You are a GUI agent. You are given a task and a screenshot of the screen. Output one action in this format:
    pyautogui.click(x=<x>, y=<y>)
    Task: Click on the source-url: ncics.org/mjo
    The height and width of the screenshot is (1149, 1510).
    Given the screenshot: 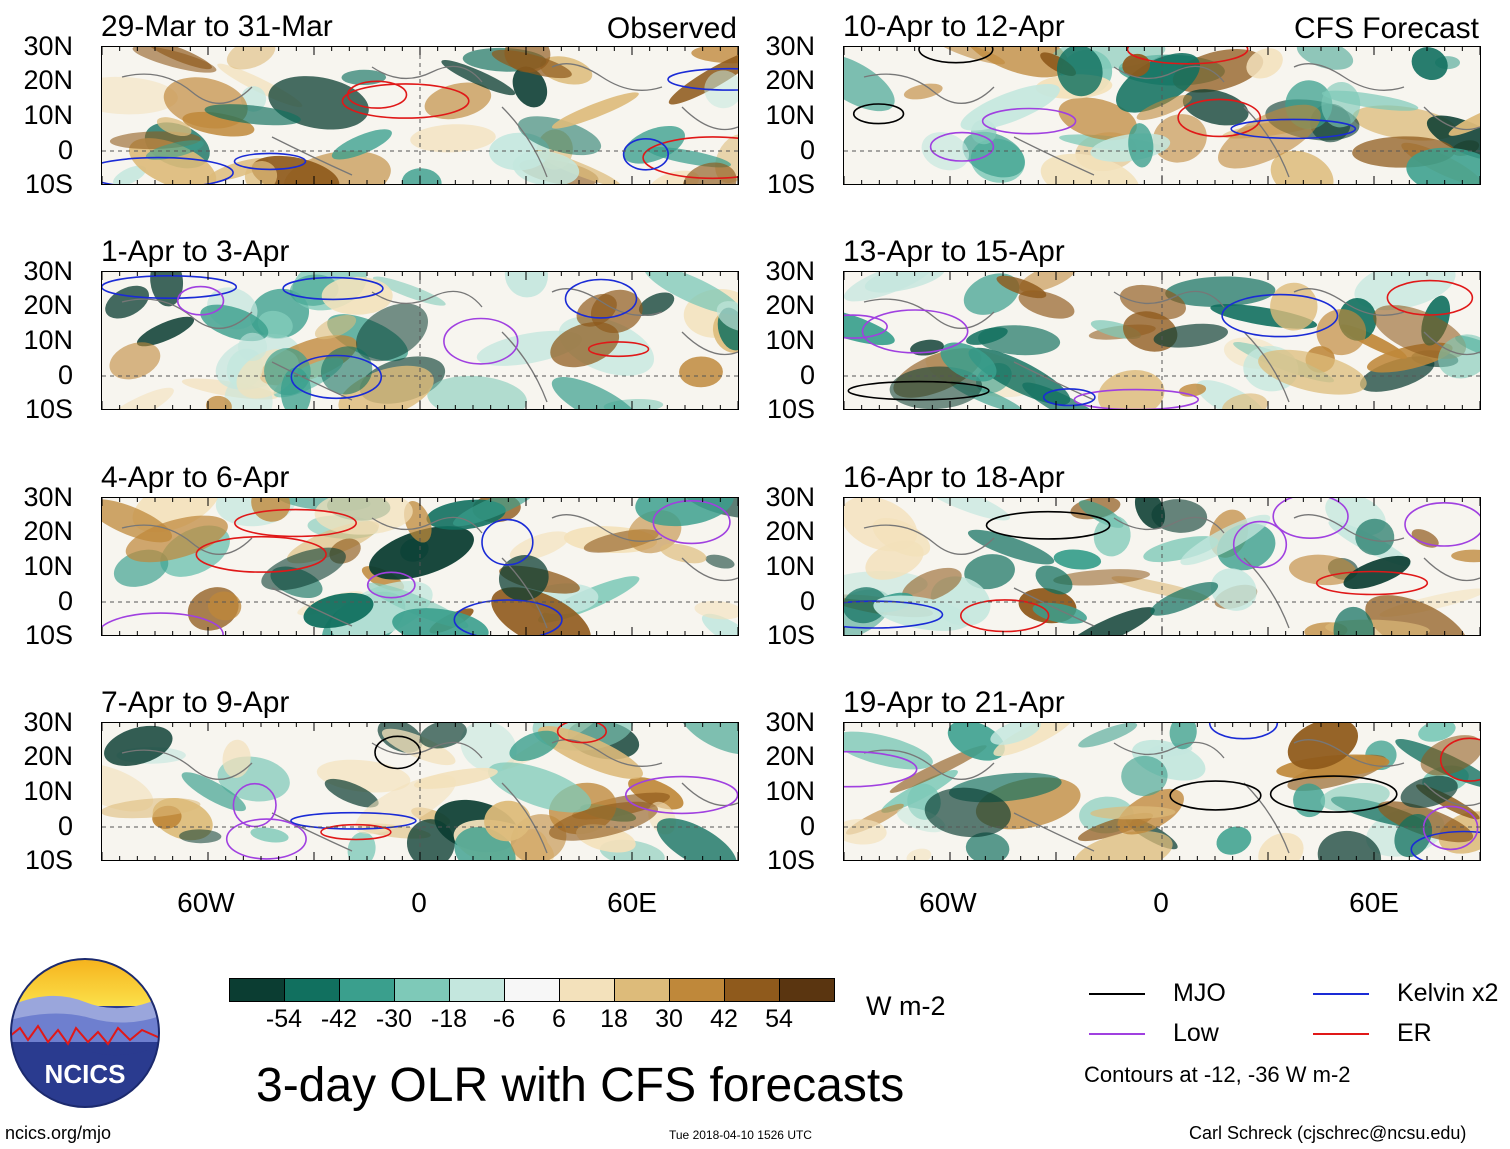 What is the action you would take?
    pyautogui.click(x=58, y=1133)
    